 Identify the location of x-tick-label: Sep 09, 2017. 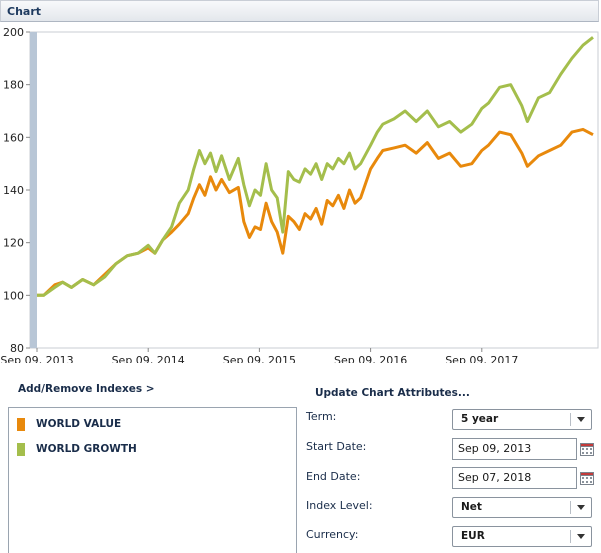
(481, 358).